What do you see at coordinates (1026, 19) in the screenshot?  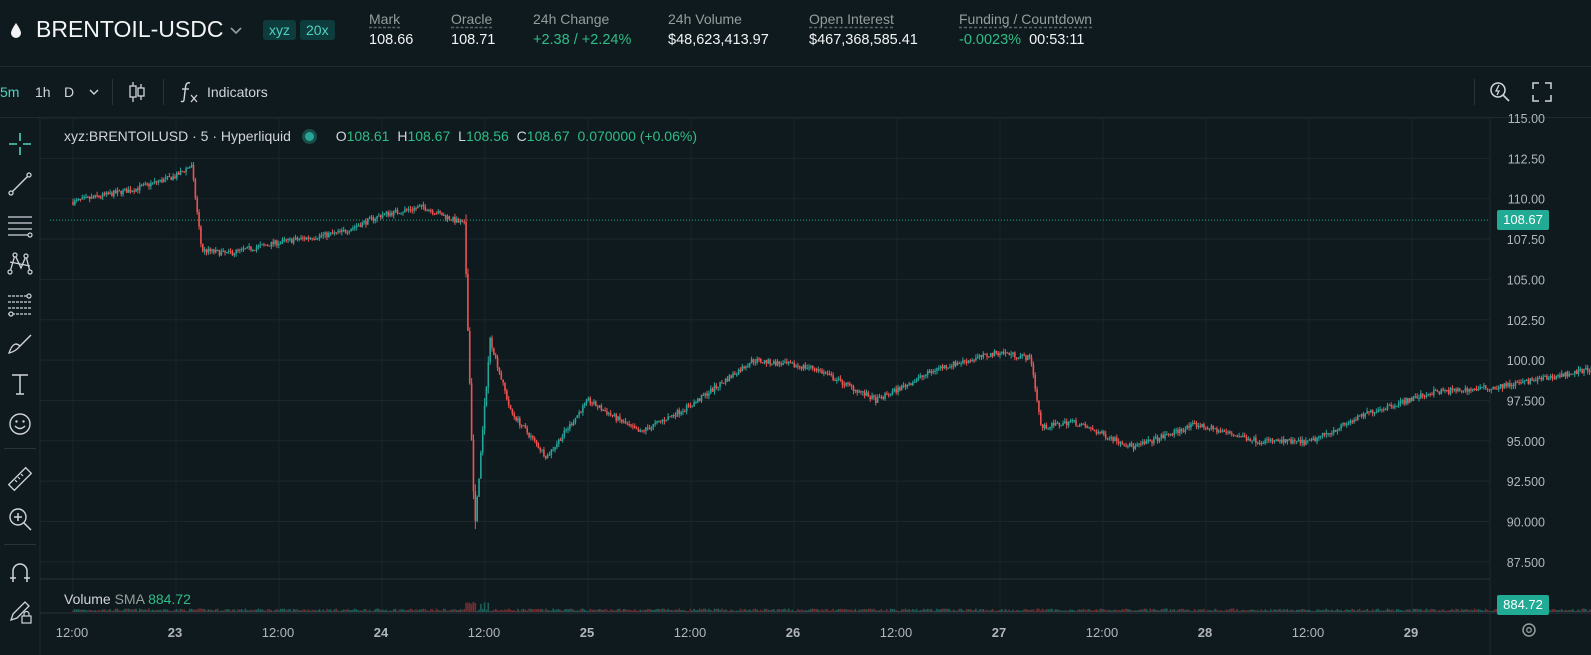 I see `funding-label: Funding / Countdown` at bounding box center [1026, 19].